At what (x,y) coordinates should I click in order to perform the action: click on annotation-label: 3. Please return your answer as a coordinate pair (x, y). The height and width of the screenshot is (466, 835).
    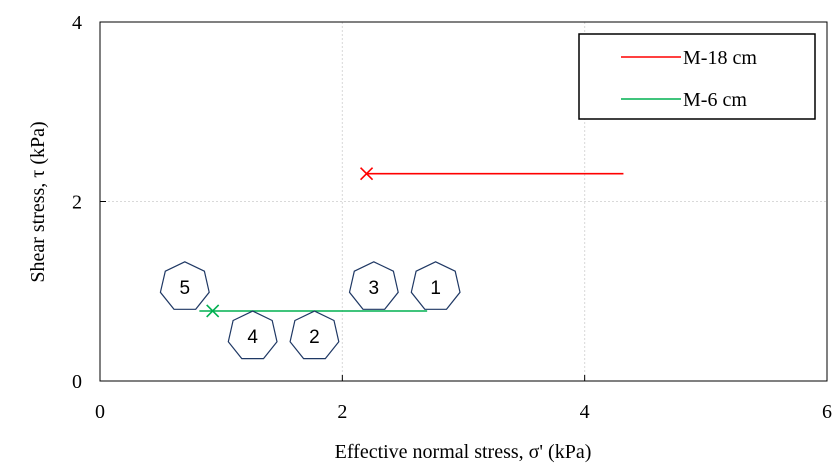
    Looking at the image, I should click on (374, 288).